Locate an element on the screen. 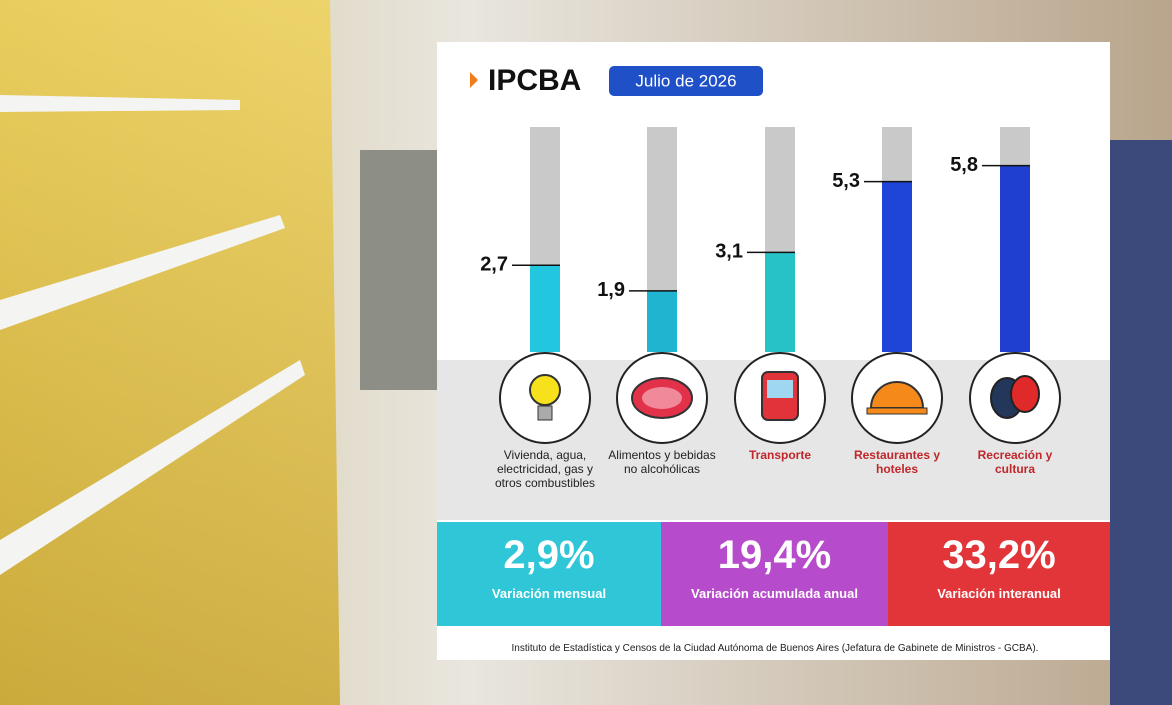 This screenshot has width=1172, height=705. stat-label: Variación interanual is located at coordinates (999, 593).